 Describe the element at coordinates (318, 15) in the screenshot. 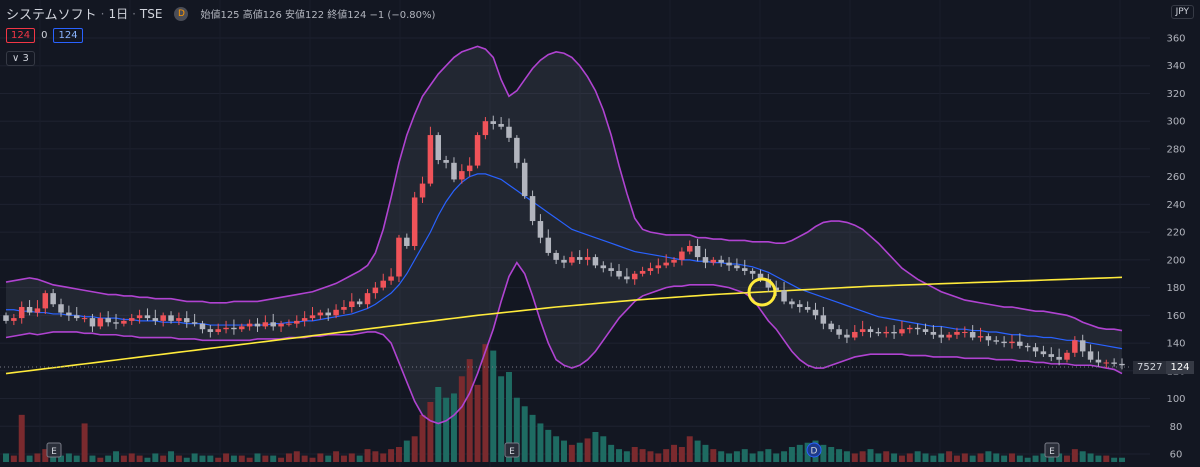

I see `ohlc-readout: 始値125 高値126 安値122 終値124 −1 (−0.80%)` at that location.